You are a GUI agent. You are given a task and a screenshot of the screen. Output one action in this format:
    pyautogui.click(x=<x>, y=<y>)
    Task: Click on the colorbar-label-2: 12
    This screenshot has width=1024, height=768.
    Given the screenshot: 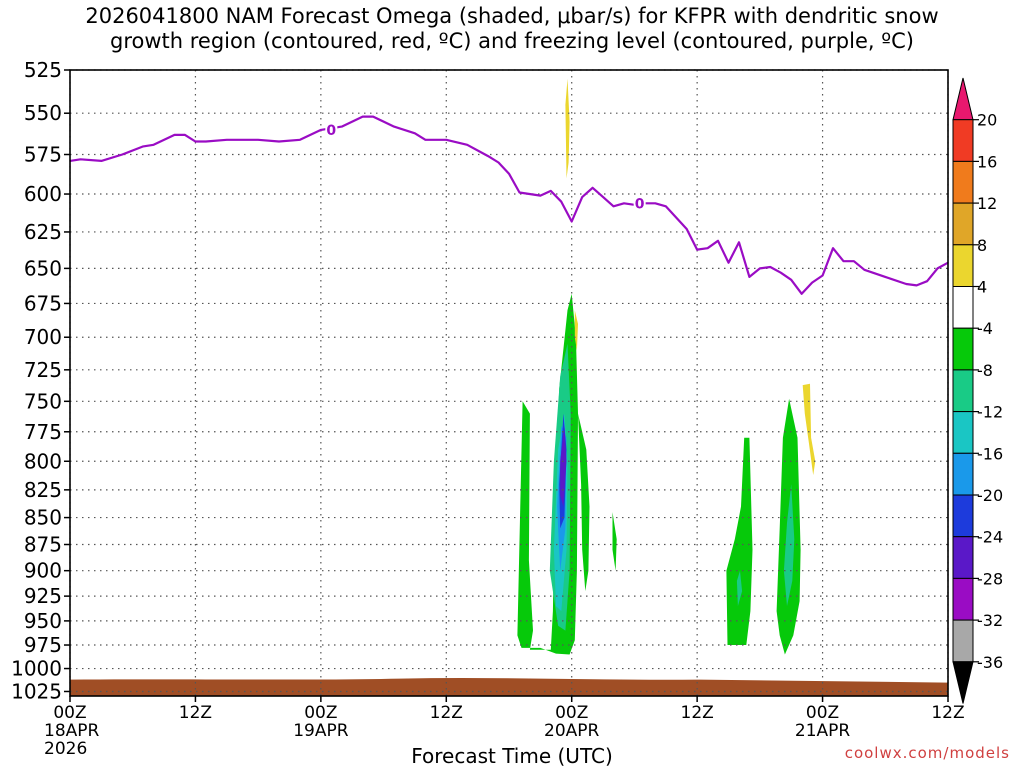 What is the action you would take?
    pyautogui.click(x=987, y=203)
    